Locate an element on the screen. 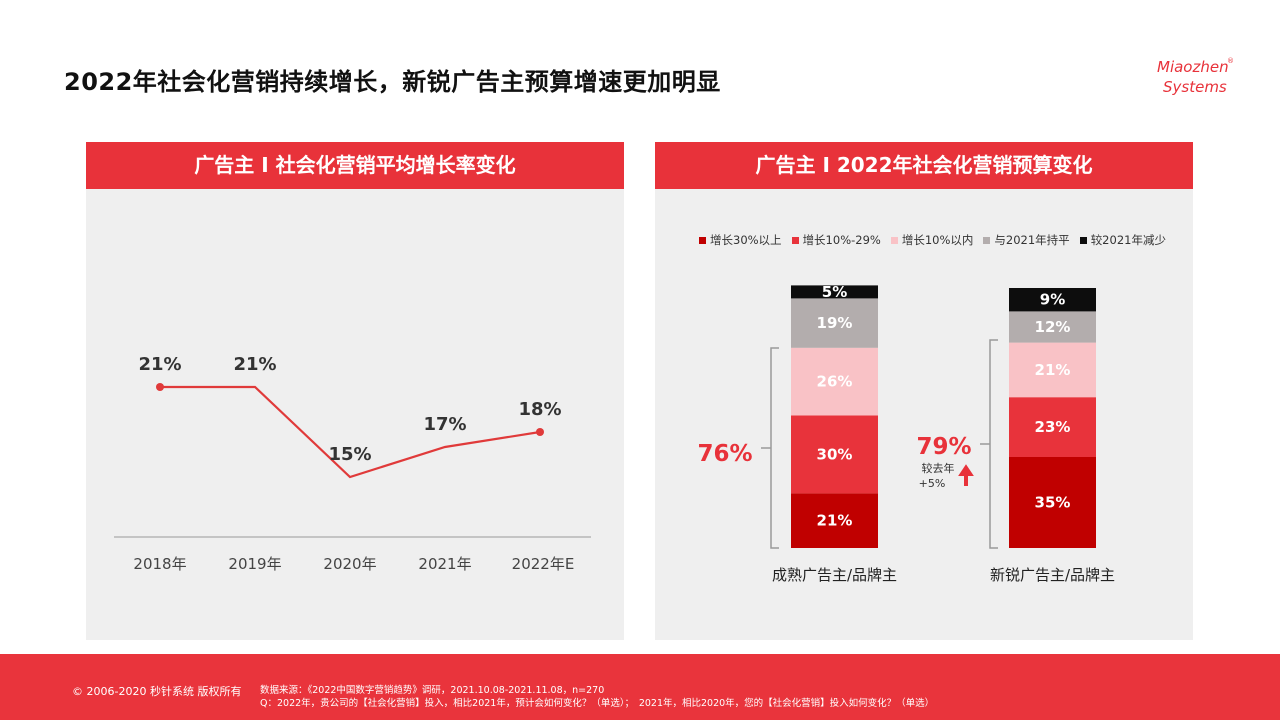 This screenshot has height=720, width=1280. x-tick-label: 2020年 is located at coordinates (349, 564).